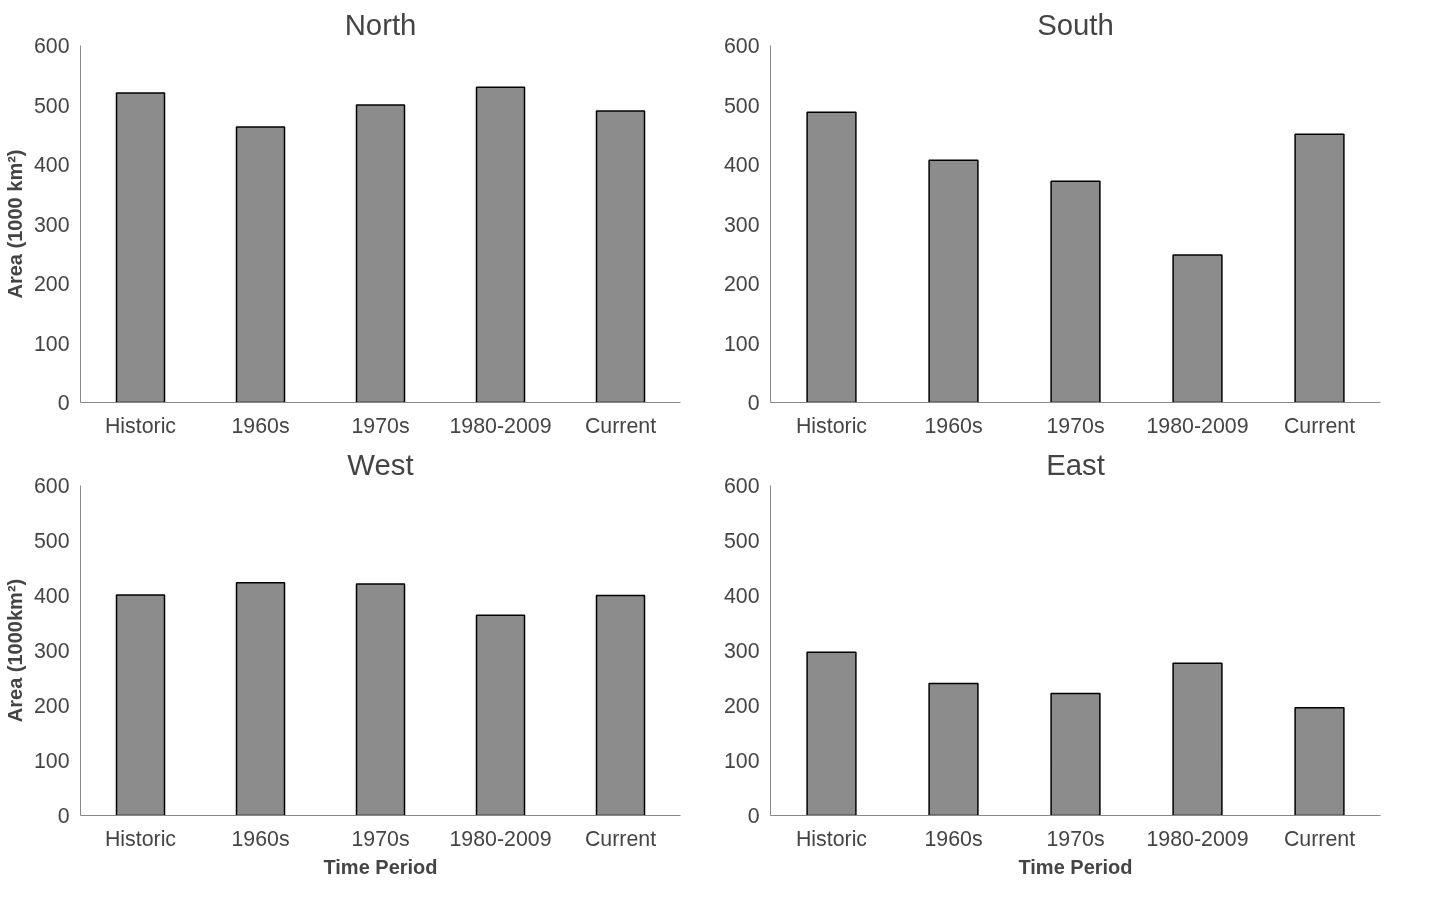 The height and width of the screenshot is (909, 1433). I want to click on y-axis-title: Area (1000km²), so click(14, 650).